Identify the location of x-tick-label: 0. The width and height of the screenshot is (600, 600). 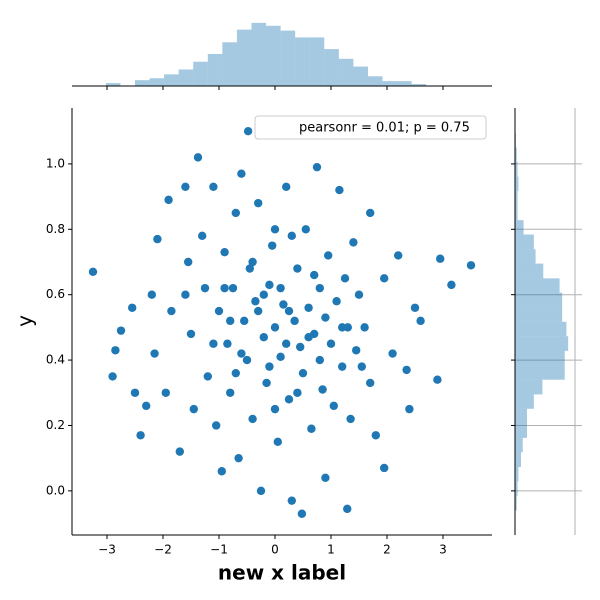
(275, 550).